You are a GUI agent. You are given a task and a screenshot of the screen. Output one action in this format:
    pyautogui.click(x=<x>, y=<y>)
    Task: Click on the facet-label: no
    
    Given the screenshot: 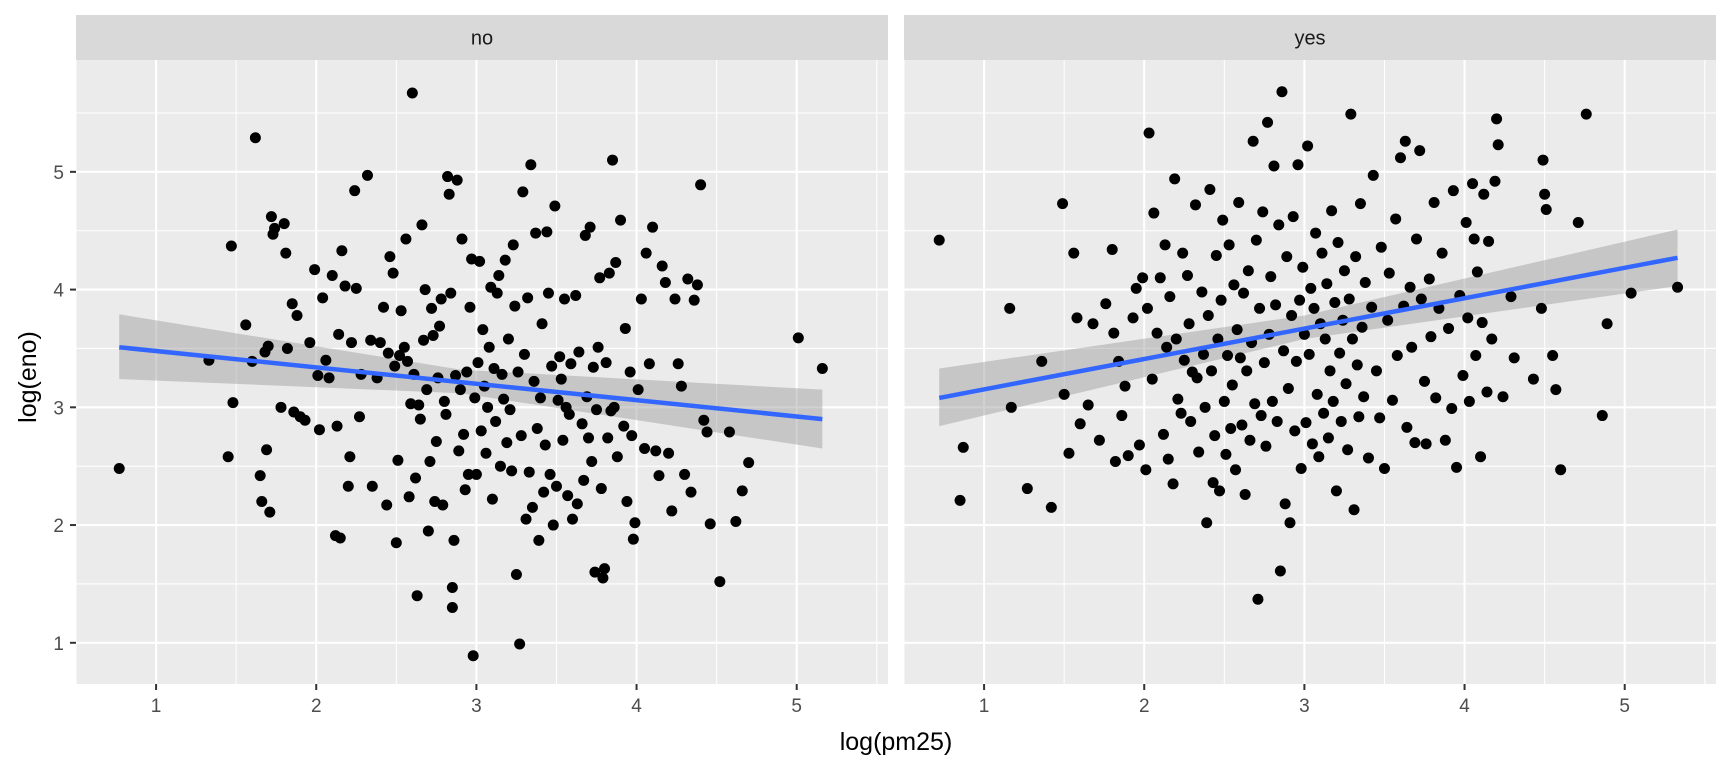 What is the action you would take?
    pyautogui.click(x=482, y=39)
    